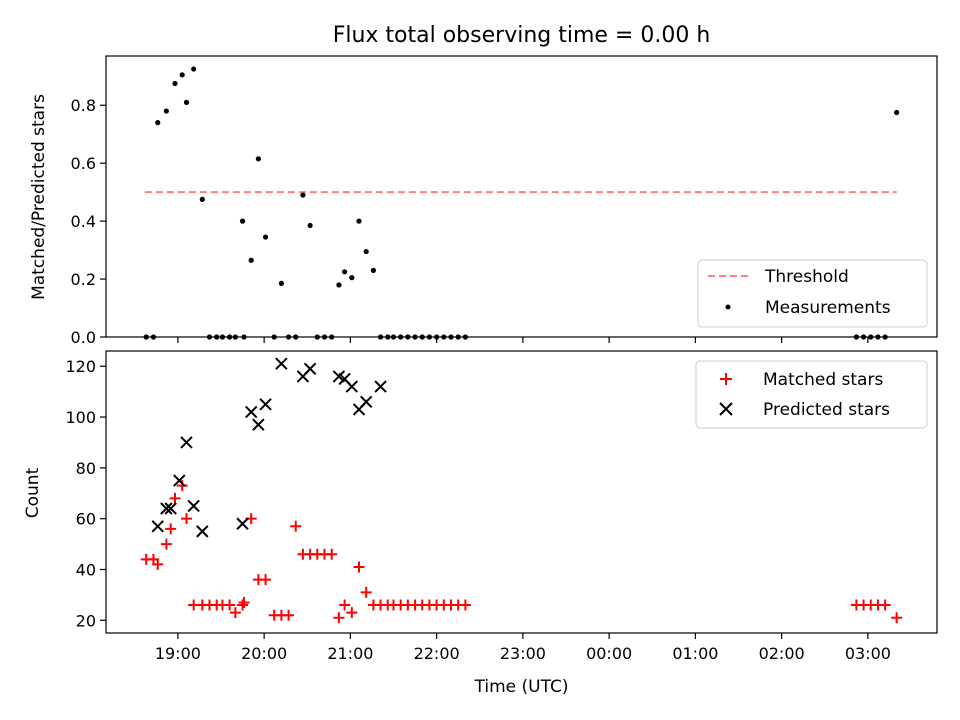  What do you see at coordinates (83, 163) in the screenshot?
I see `y-tick-label: 0.6` at bounding box center [83, 163].